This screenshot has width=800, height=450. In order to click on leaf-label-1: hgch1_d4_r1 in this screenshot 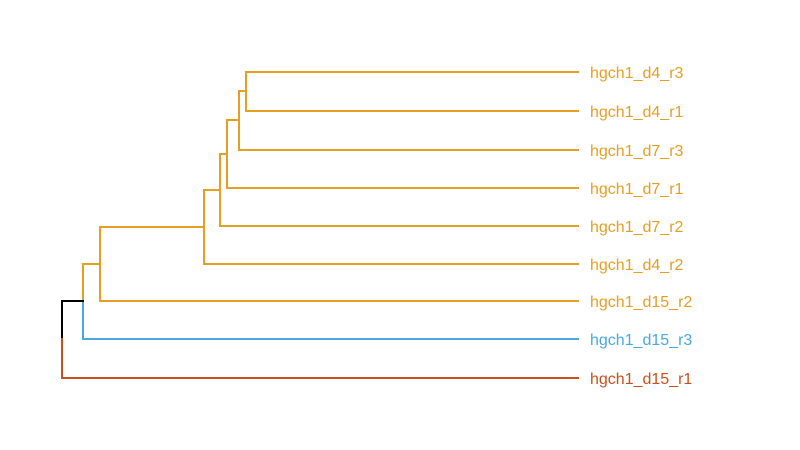, I will do `click(637, 112)`.